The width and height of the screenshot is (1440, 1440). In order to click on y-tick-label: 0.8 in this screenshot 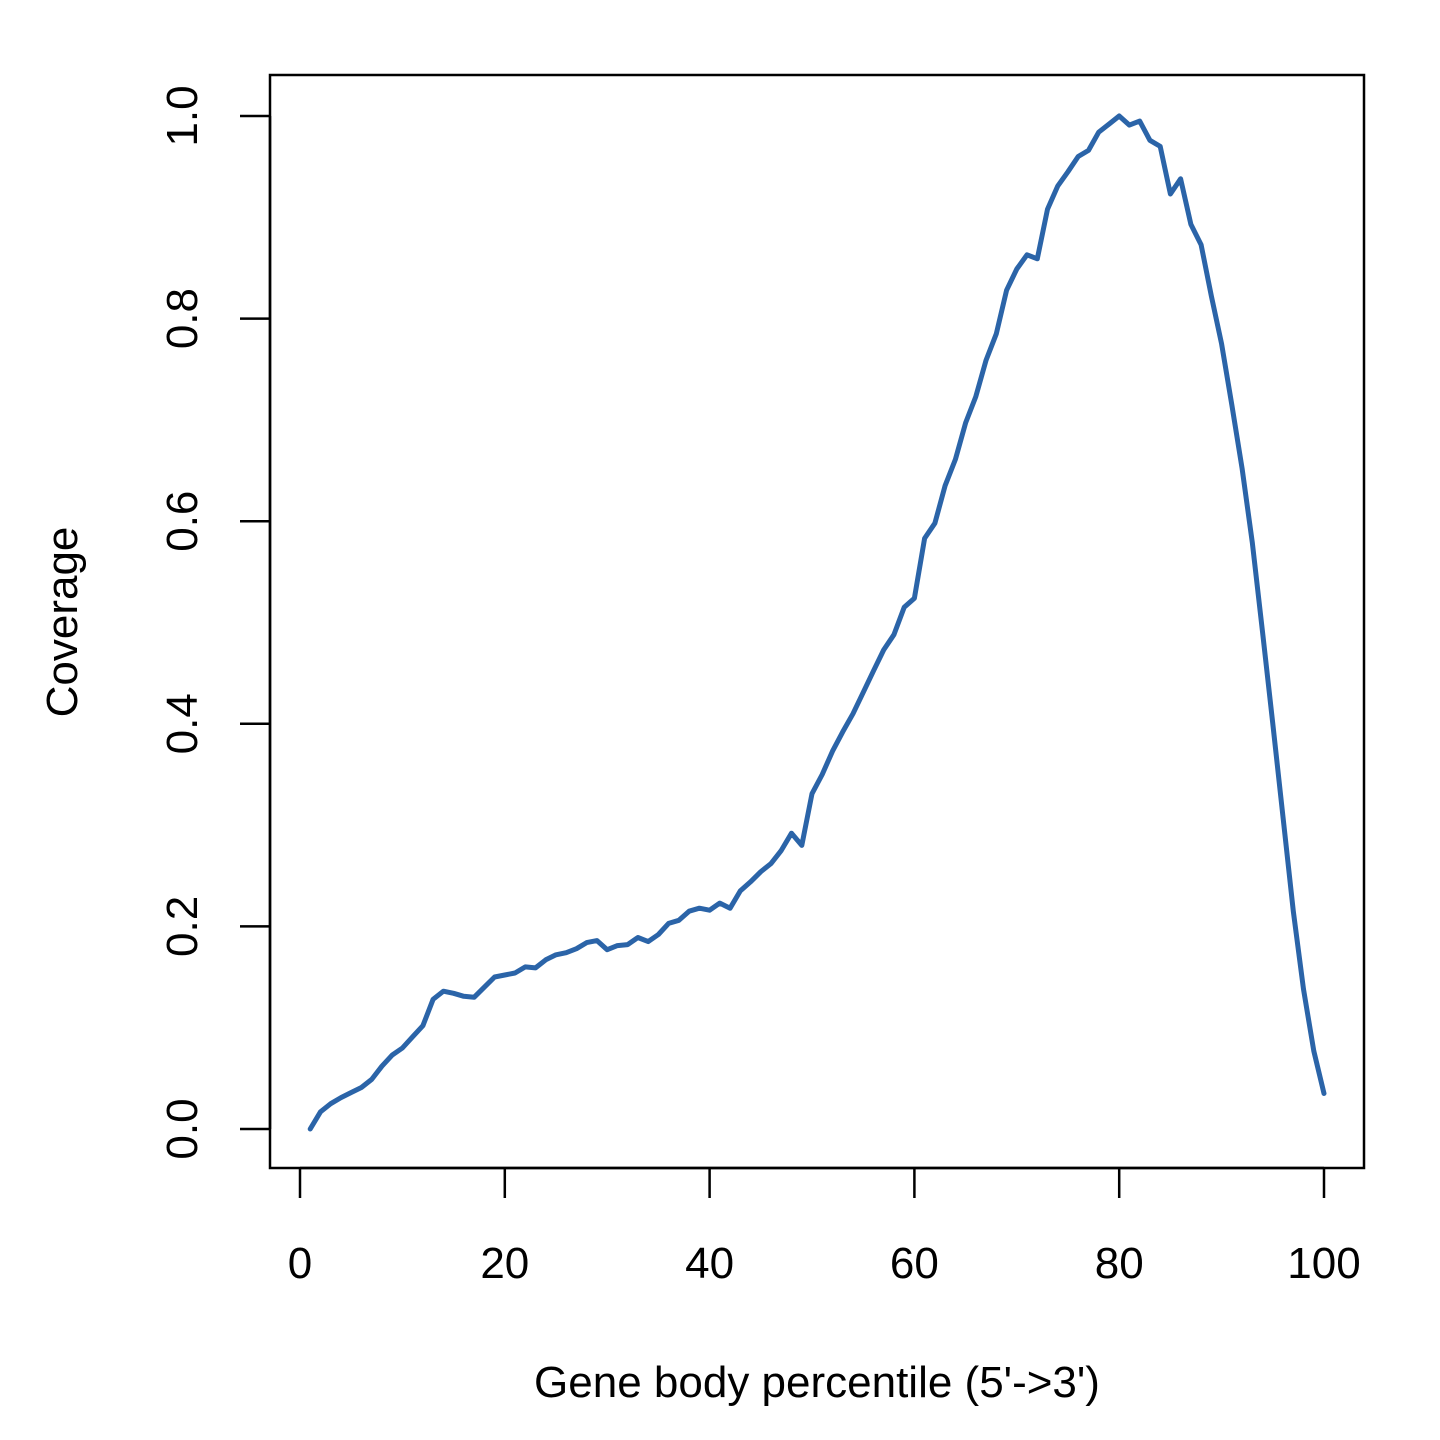, I will do `click(182, 318)`.